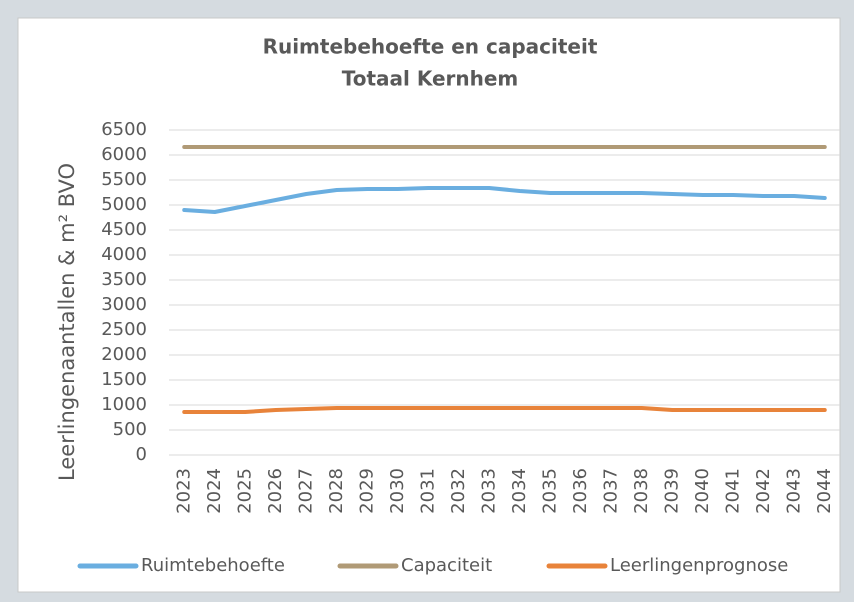  I want to click on y-tick-label: 2000, so click(124, 354).